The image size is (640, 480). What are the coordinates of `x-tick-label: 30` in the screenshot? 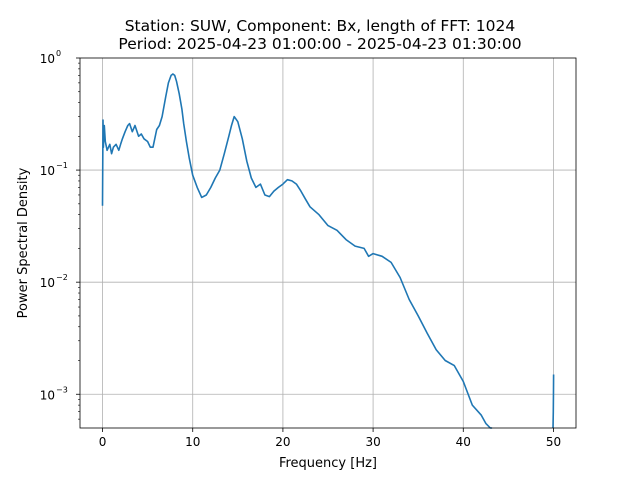 It's located at (372, 442).